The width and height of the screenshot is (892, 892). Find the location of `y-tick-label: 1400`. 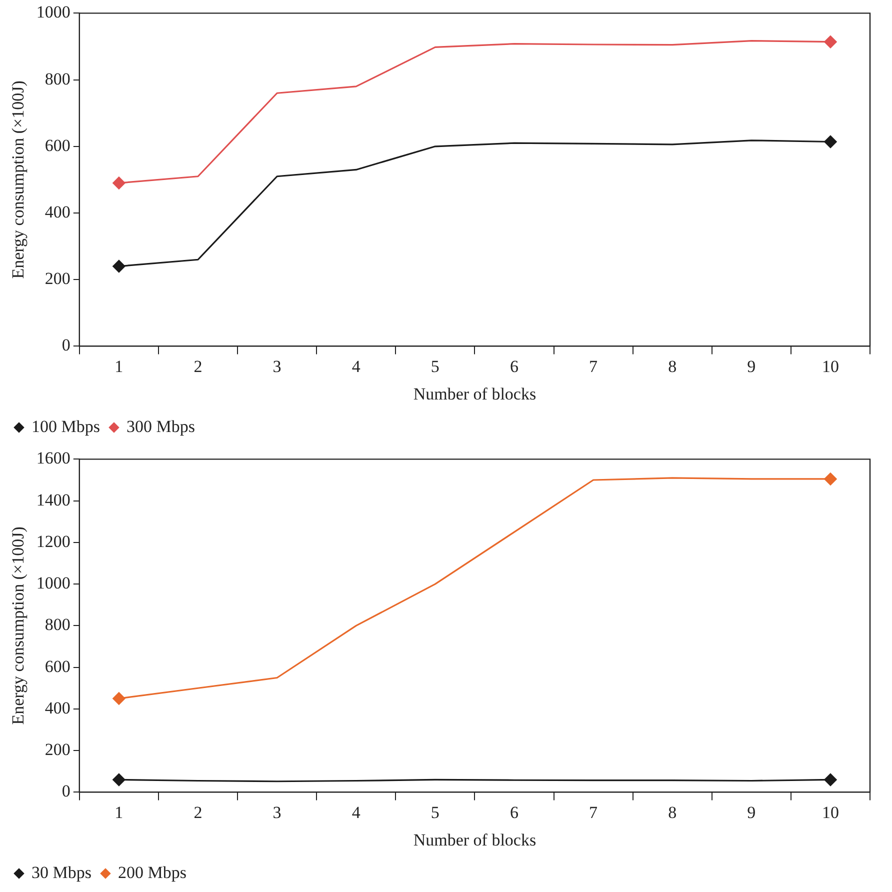

y-tick-label: 1400 is located at coordinates (53, 500).